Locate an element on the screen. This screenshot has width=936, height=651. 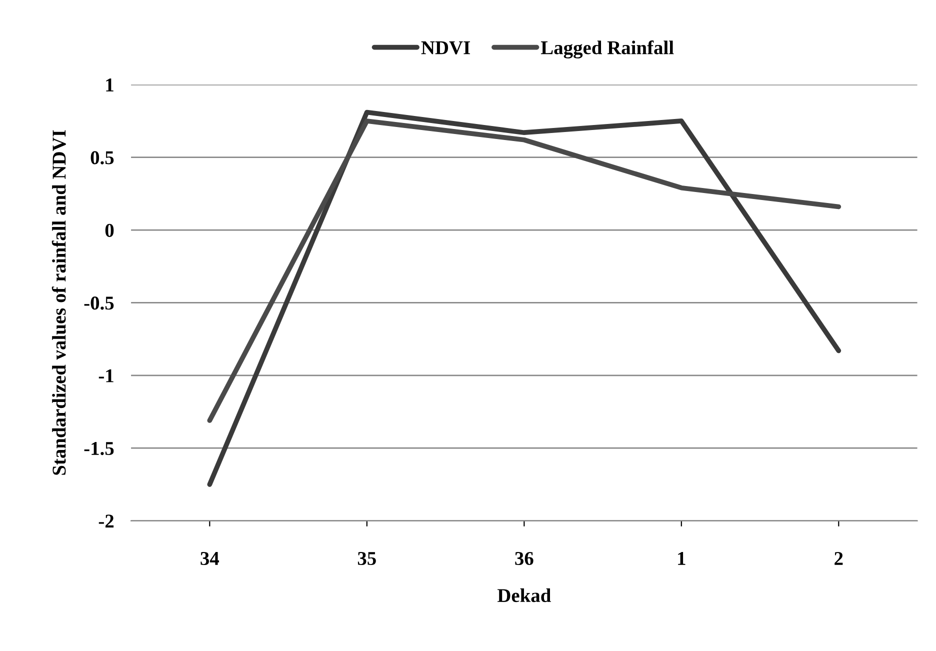
y-tick-label: 0.5 is located at coordinates (102, 157).